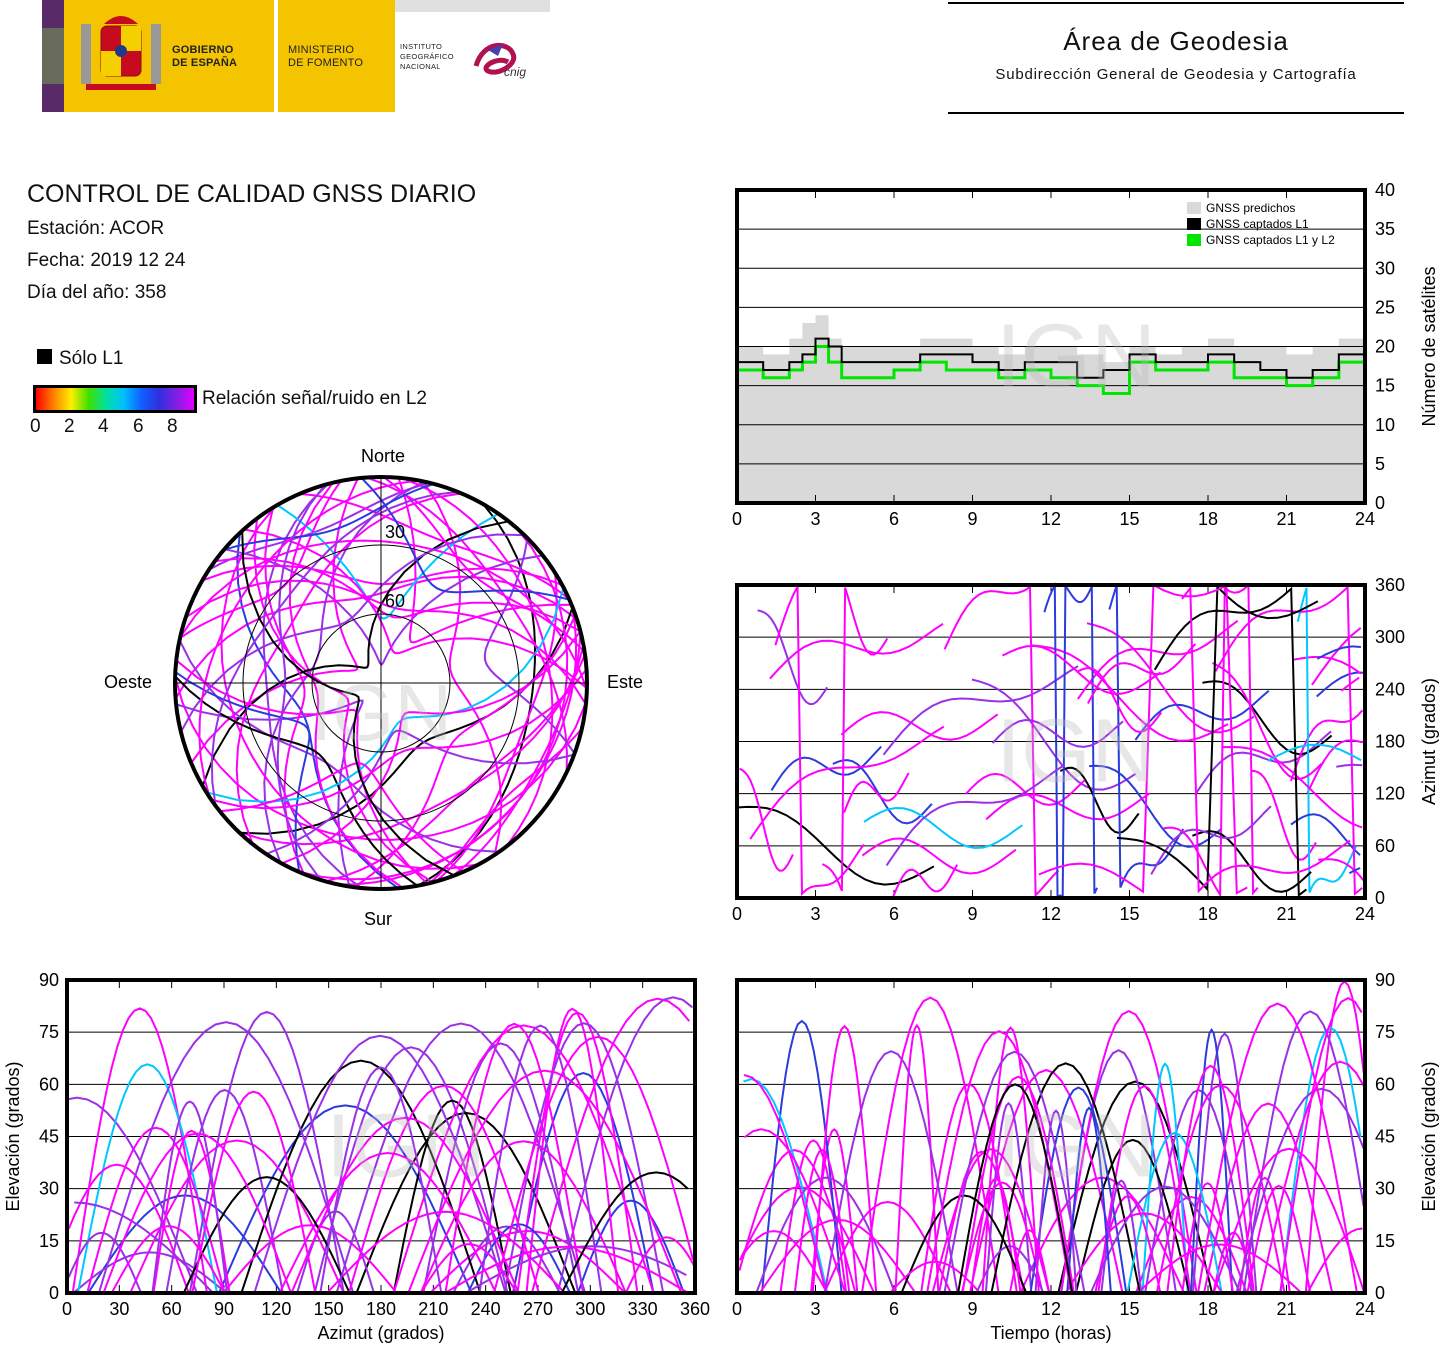 This screenshot has width=1445, height=1350. Describe the element at coordinates (1385, 1084) in the screenshot. I see `y-tick-label: 60` at that location.